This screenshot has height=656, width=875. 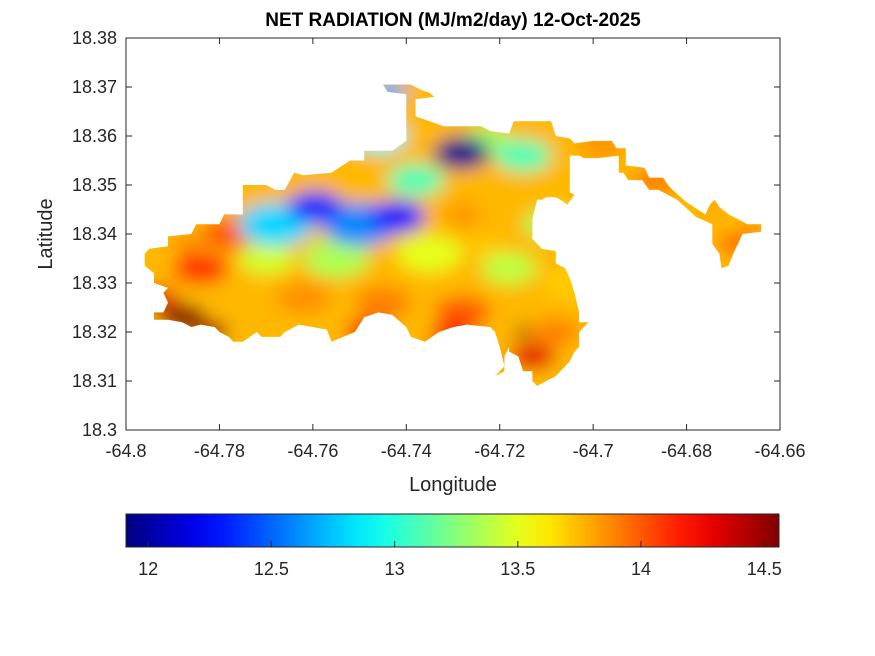 What do you see at coordinates (94, 283) in the screenshot?
I see `y-tick-label: 18.33` at bounding box center [94, 283].